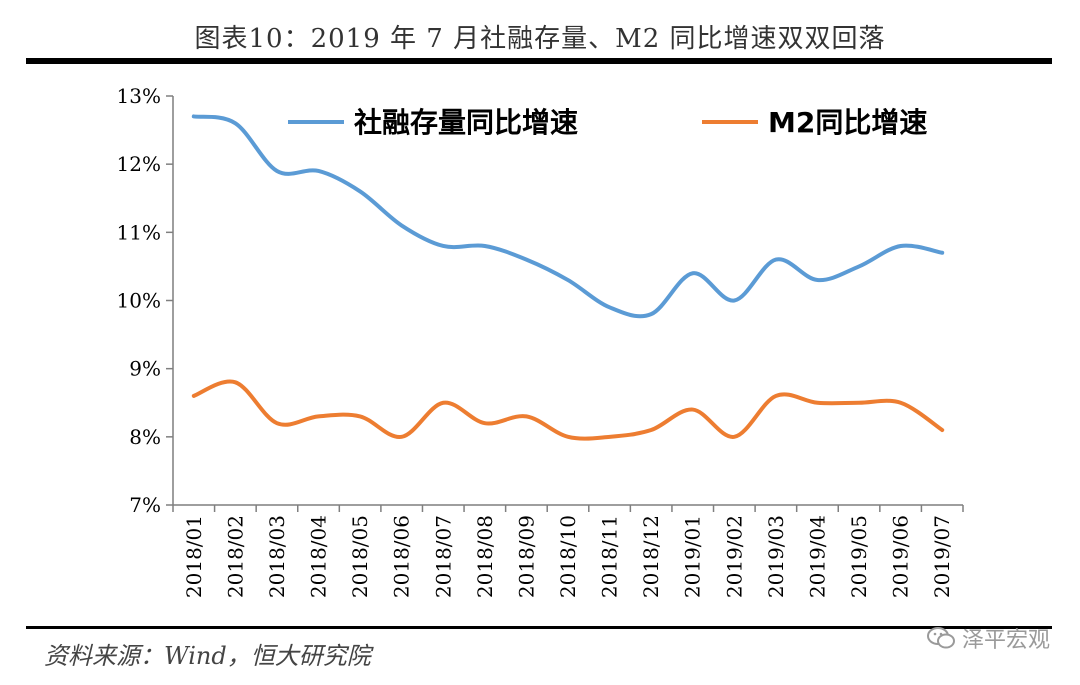 This screenshot has height=685, width=1080. What do you see at coordinates (940, 638) in the screenshot?
I see `wechat-icon` at bounding box center [940, 638].